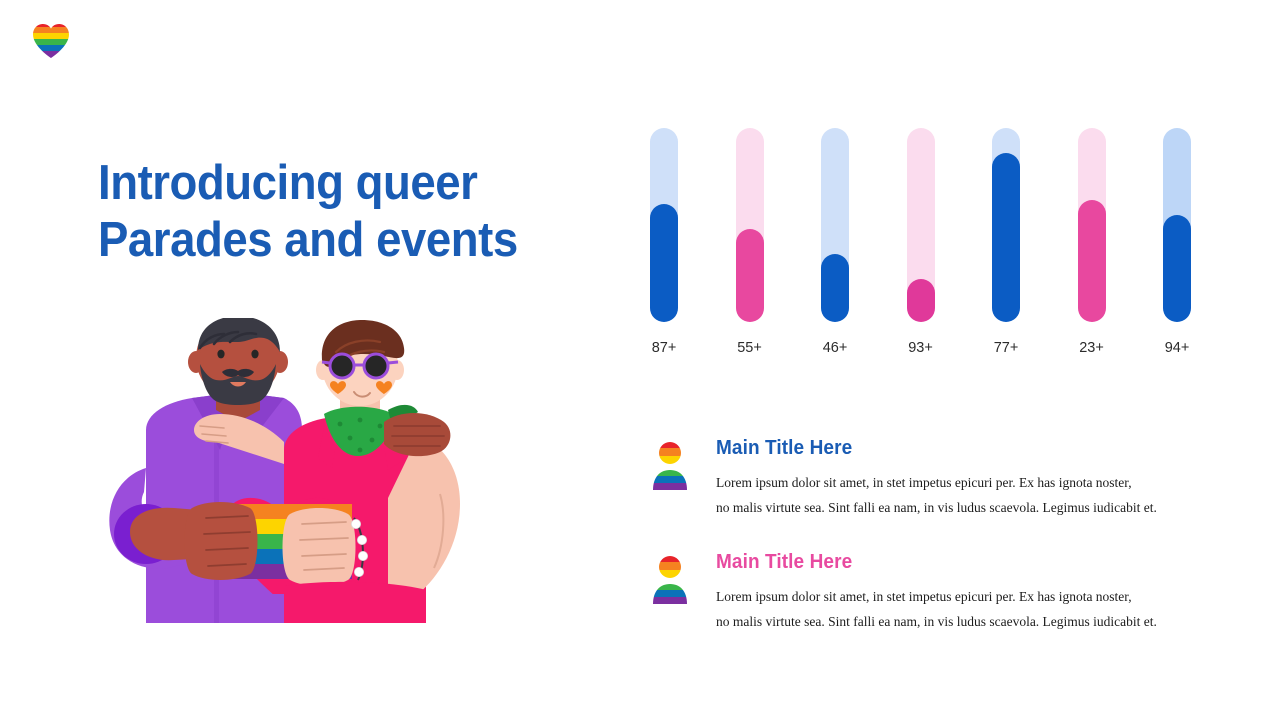 This screenshot has width=1280, height=720. Describe the element at coordinates (1091, 348) in the screenshot. I see `bar-value-label: 23+` at that location.